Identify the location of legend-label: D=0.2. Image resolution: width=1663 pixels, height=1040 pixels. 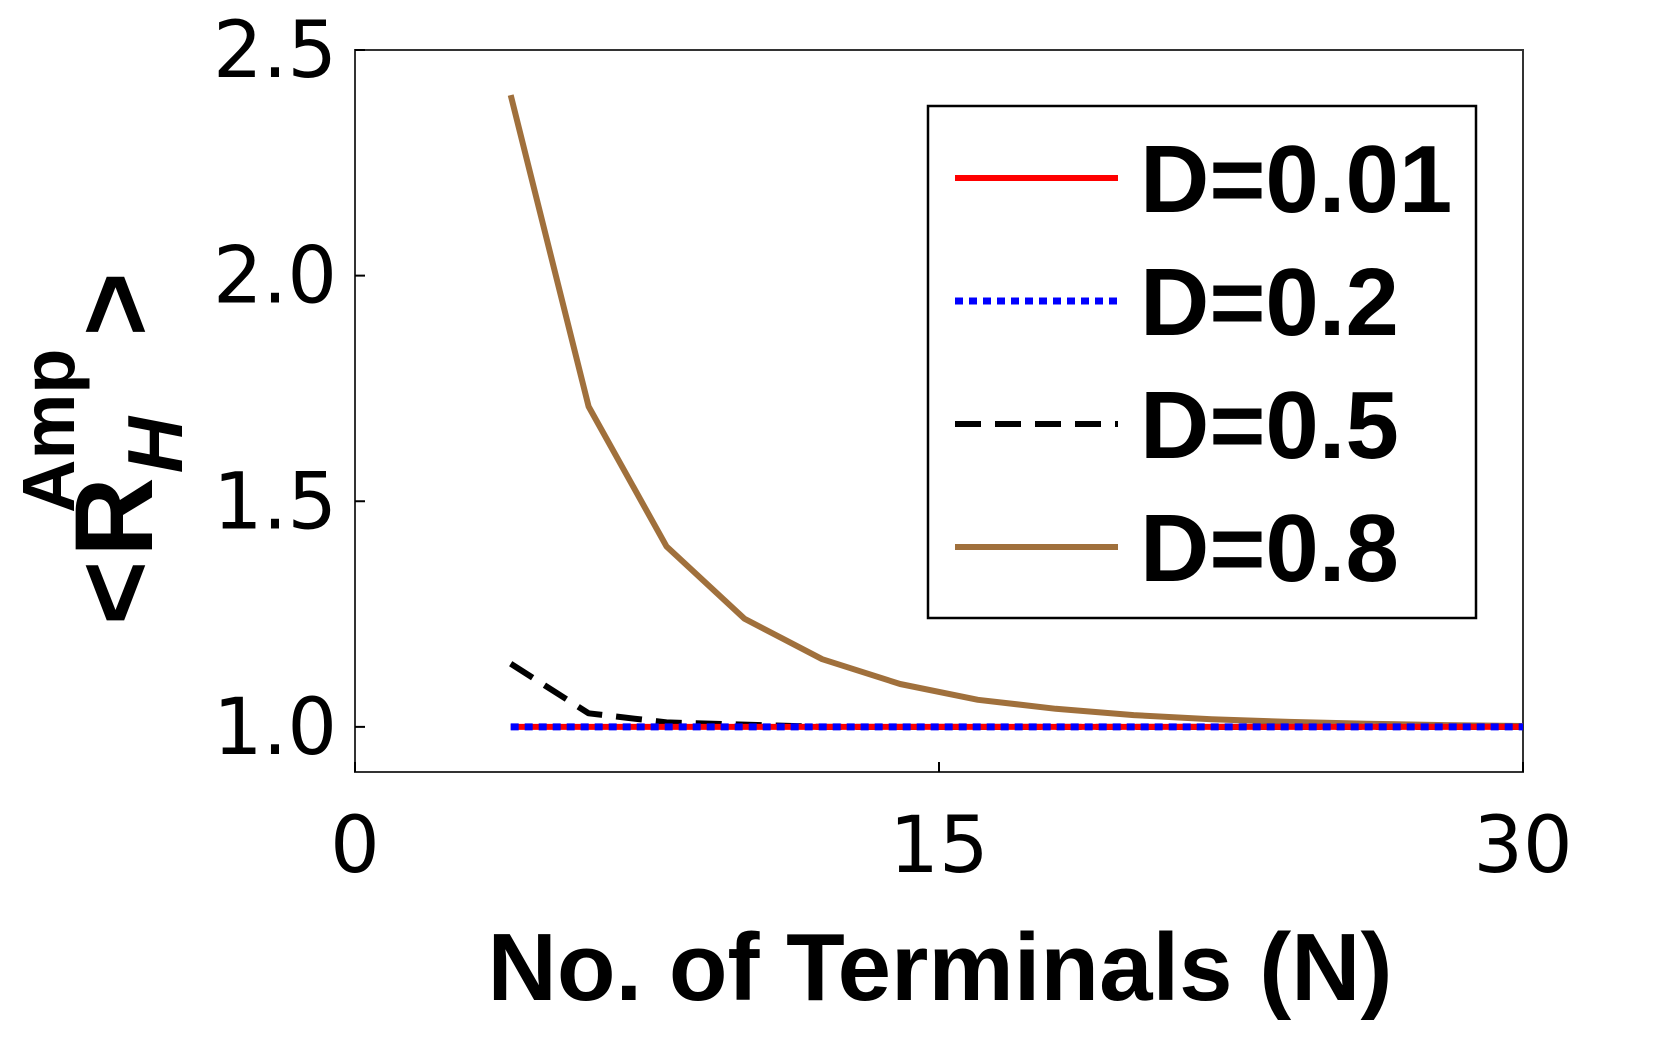
(1269, 302).